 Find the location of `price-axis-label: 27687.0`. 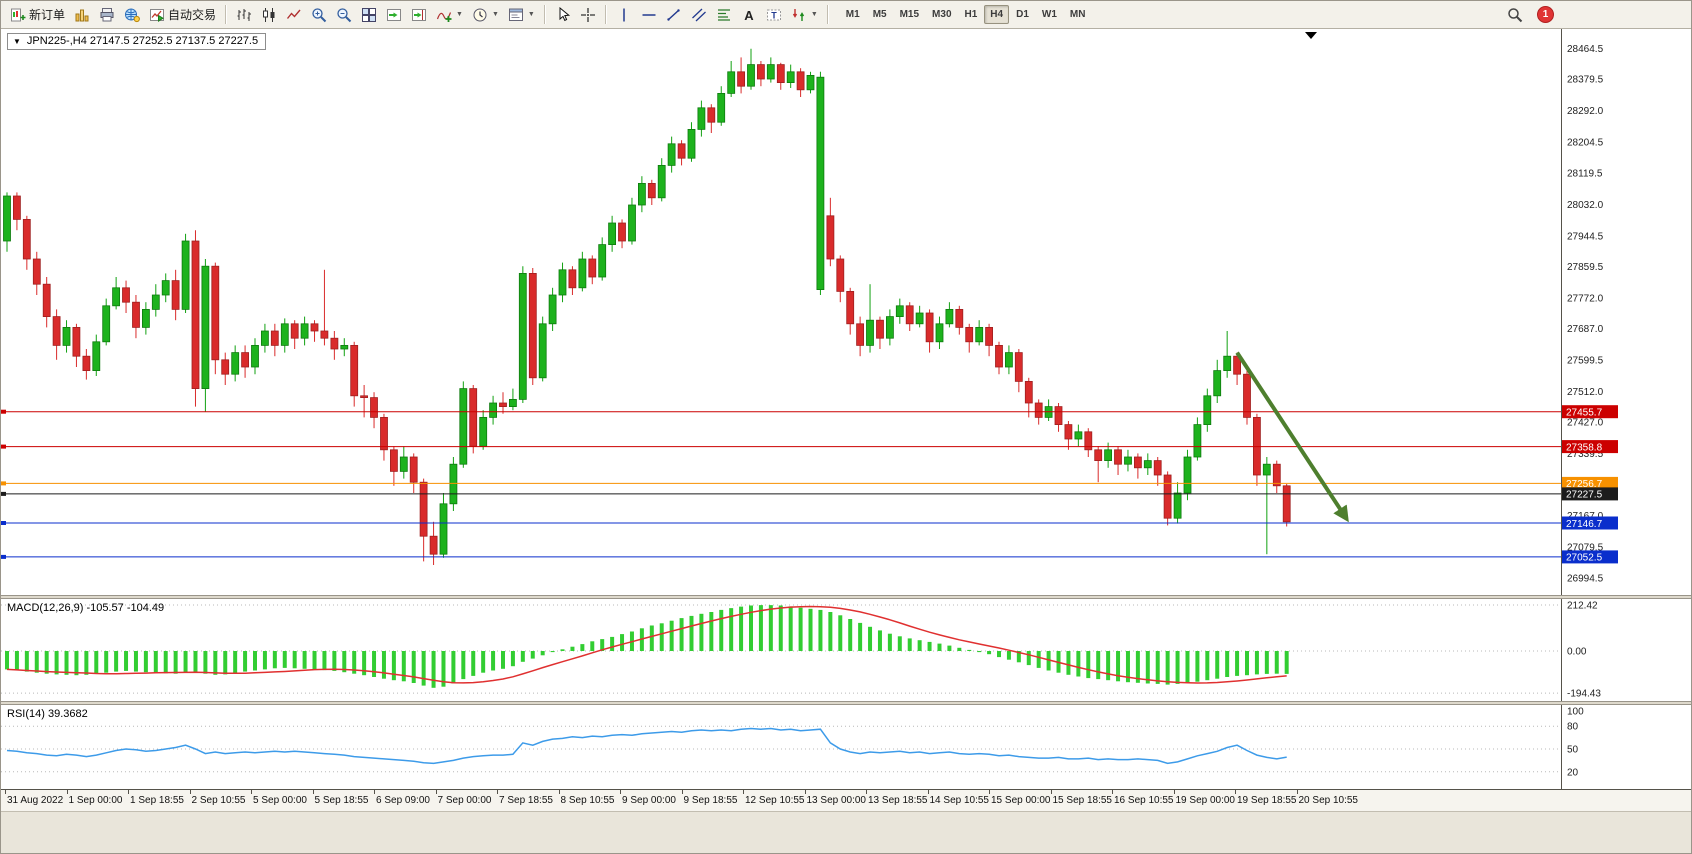

price-axis-label: 27687.0 is located at coordinates (1585, 329).